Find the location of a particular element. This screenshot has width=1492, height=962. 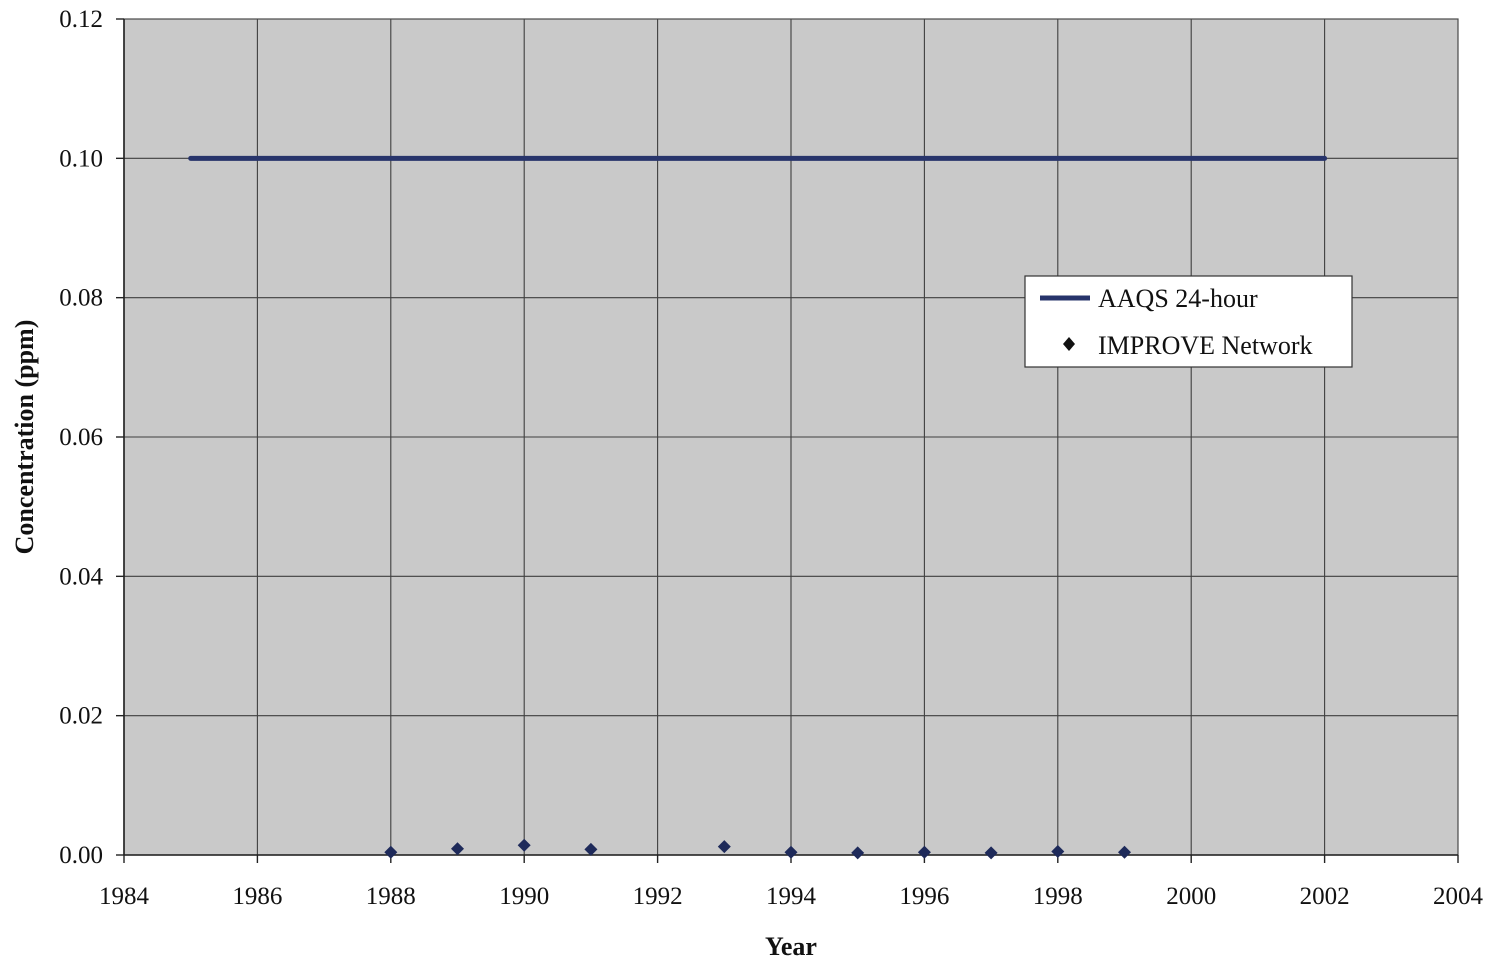

y-axis-title: Concentration (ppm) is located at coordinates (24, 437).